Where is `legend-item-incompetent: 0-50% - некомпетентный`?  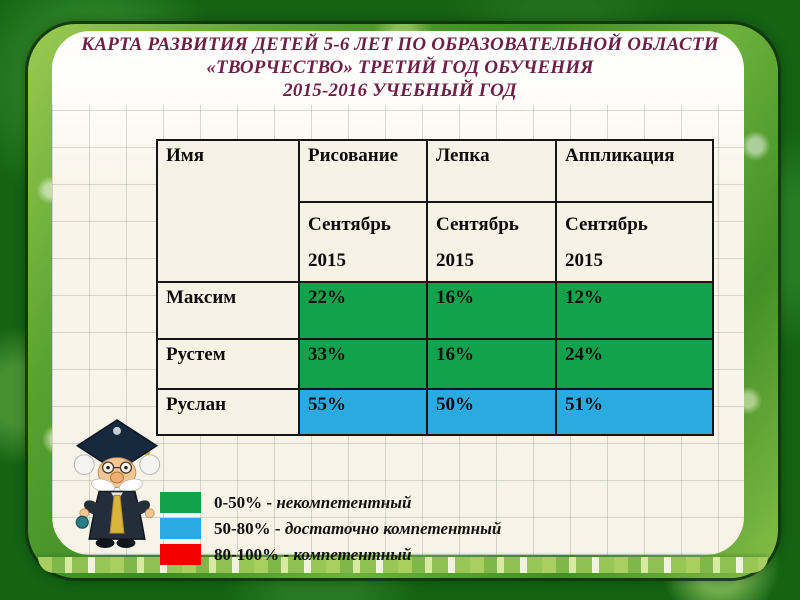
legend-item-incompetent: 0-50% - некомпетентный is located at coordinates (330, 502).